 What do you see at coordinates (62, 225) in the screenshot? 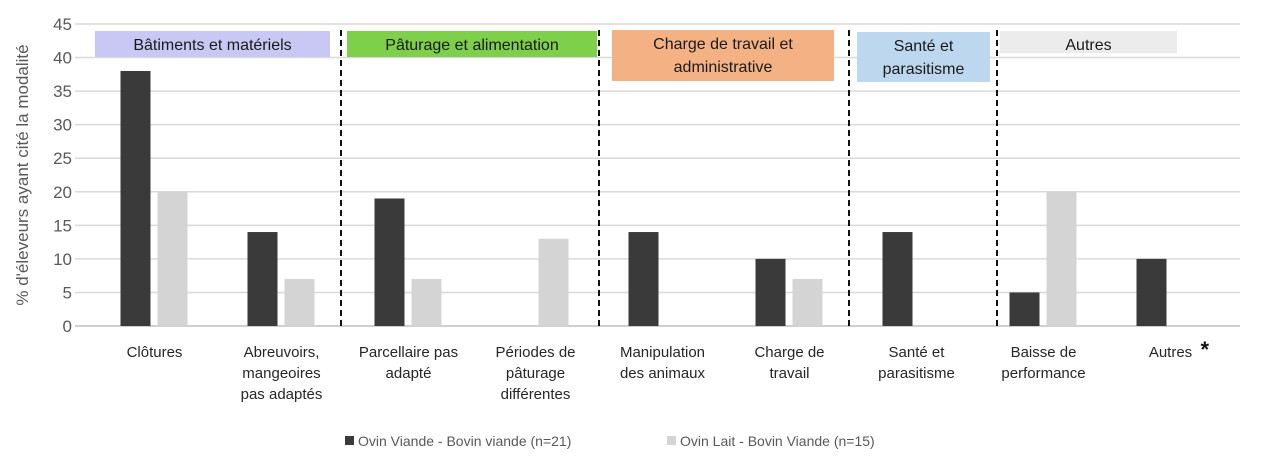
I see `y-tick-label: 15` at bounding box center [62, 225].